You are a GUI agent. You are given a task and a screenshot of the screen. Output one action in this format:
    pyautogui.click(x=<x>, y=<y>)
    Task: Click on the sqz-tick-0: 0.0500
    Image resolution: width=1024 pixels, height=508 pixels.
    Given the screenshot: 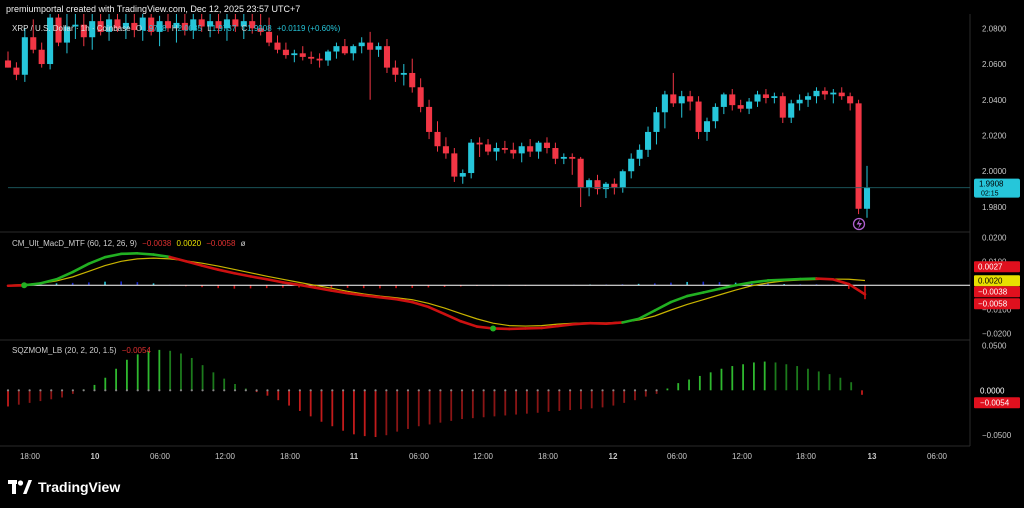 What is the action you would take?
    pyautogui.click(x=994, y=345)
    